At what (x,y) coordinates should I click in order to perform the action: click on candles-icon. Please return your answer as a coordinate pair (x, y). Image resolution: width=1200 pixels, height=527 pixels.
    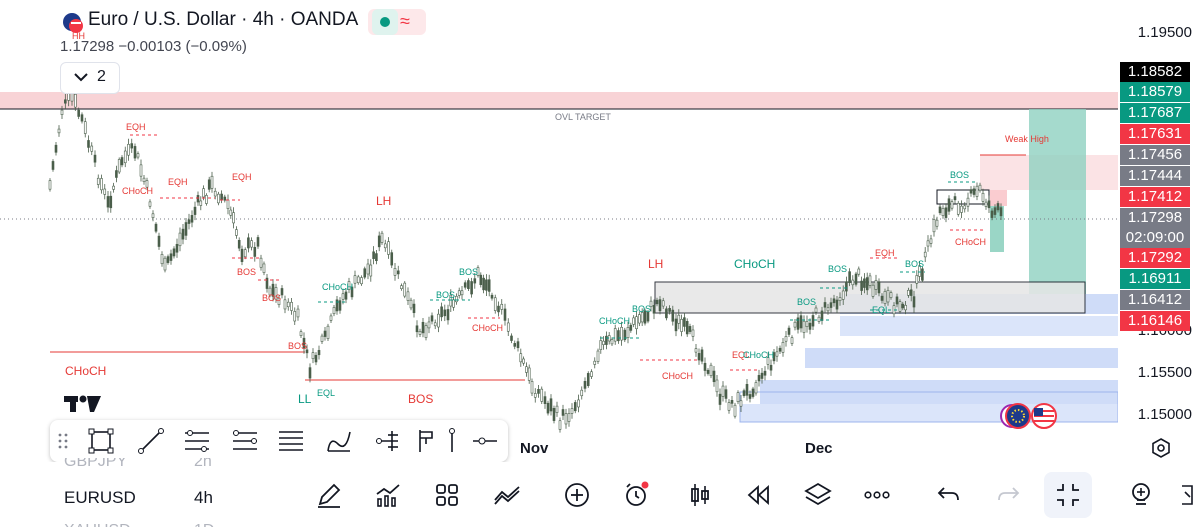
    Looking at the image, I should click on (700, 495).